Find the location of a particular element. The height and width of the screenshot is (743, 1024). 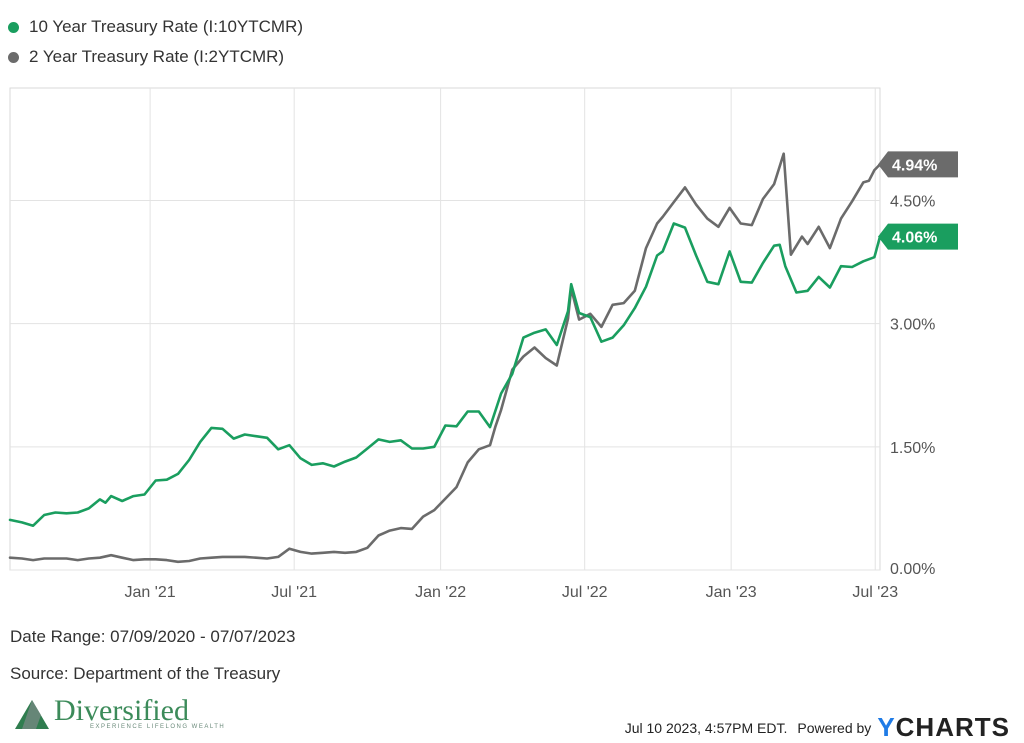

y-tick-label: 4.50% is located at coordinates (912, 201).